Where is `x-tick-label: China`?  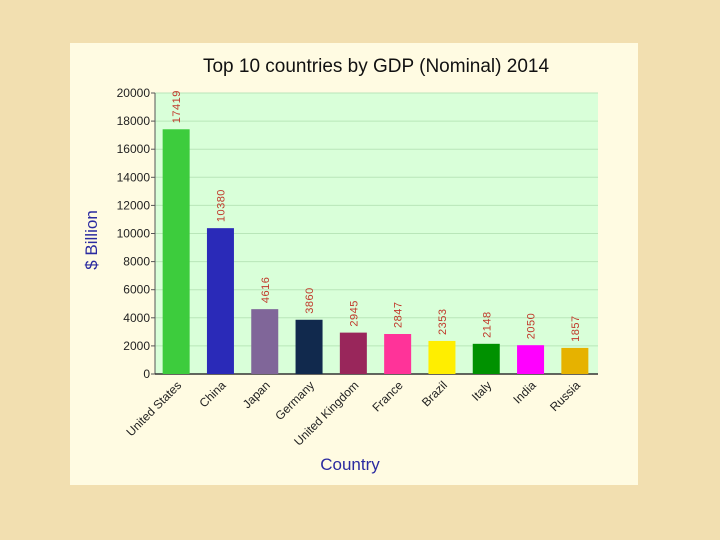
x-tick-label: China is located at coordinates (212, 394).